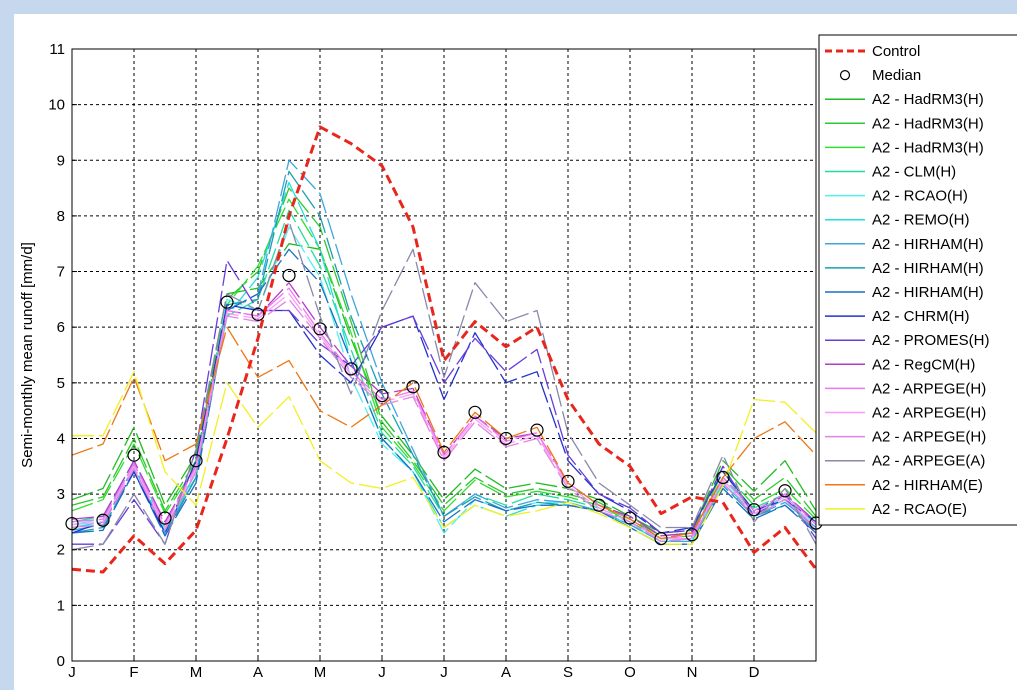 This screenshot has width=1017, height=690. Describe the element at coordinates (845, 75) in the screenshot. I see `legend-swatch` at that location.